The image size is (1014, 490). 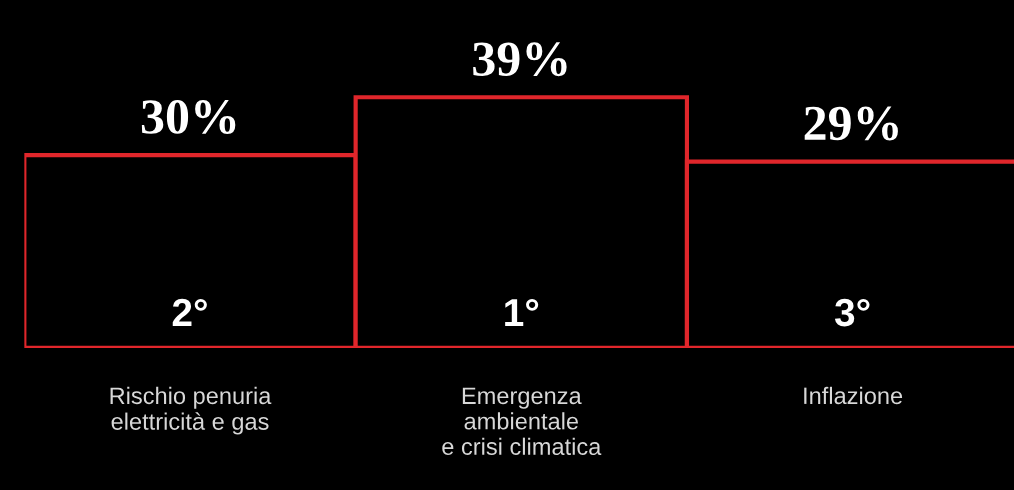 I want to click on annotation: 2°, so click(x=189, y=312).